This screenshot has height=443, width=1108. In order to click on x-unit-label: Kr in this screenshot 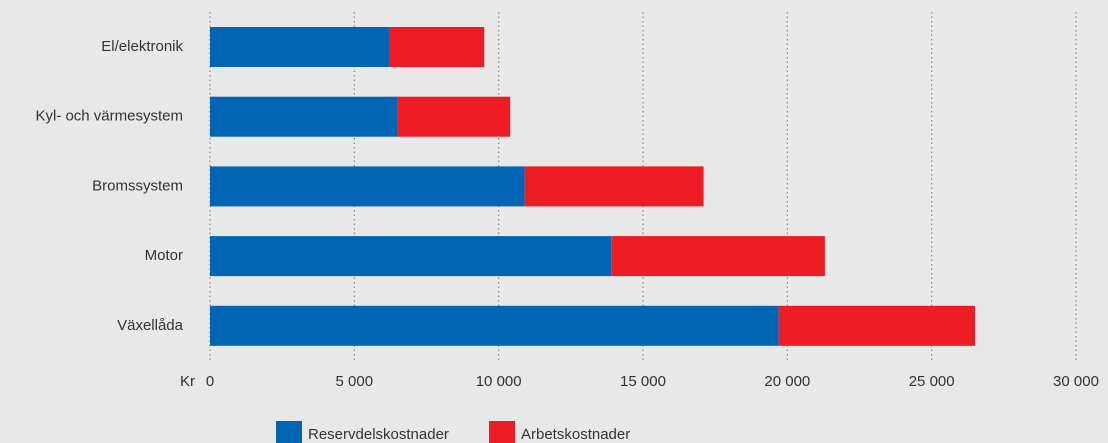, I will do `click(187, 381)`.